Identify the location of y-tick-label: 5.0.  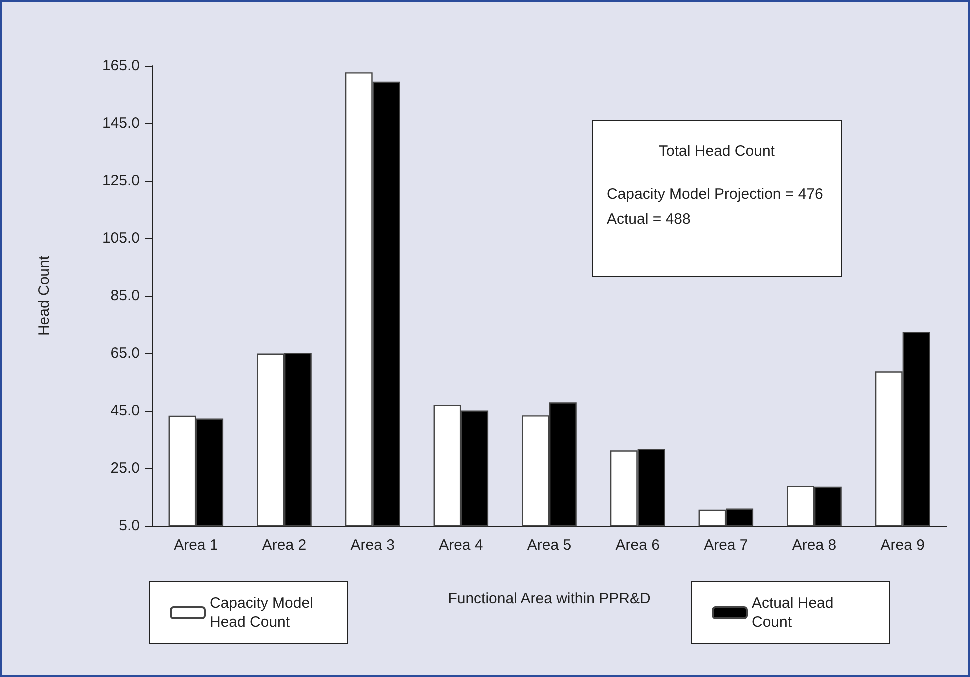
(129, 526).